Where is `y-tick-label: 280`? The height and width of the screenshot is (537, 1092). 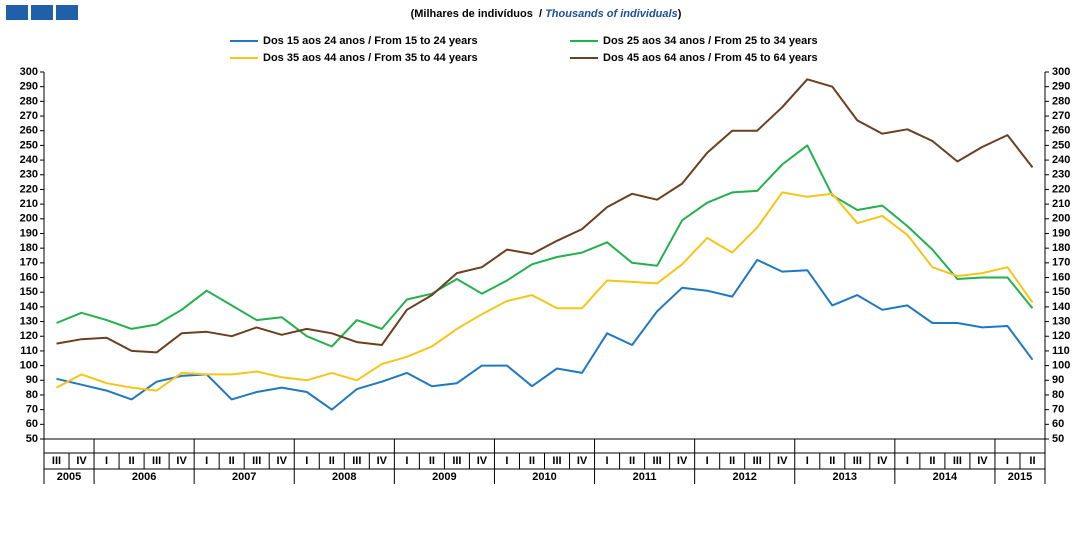
y-tick-label: 280 is located at coordinates (29, 101).